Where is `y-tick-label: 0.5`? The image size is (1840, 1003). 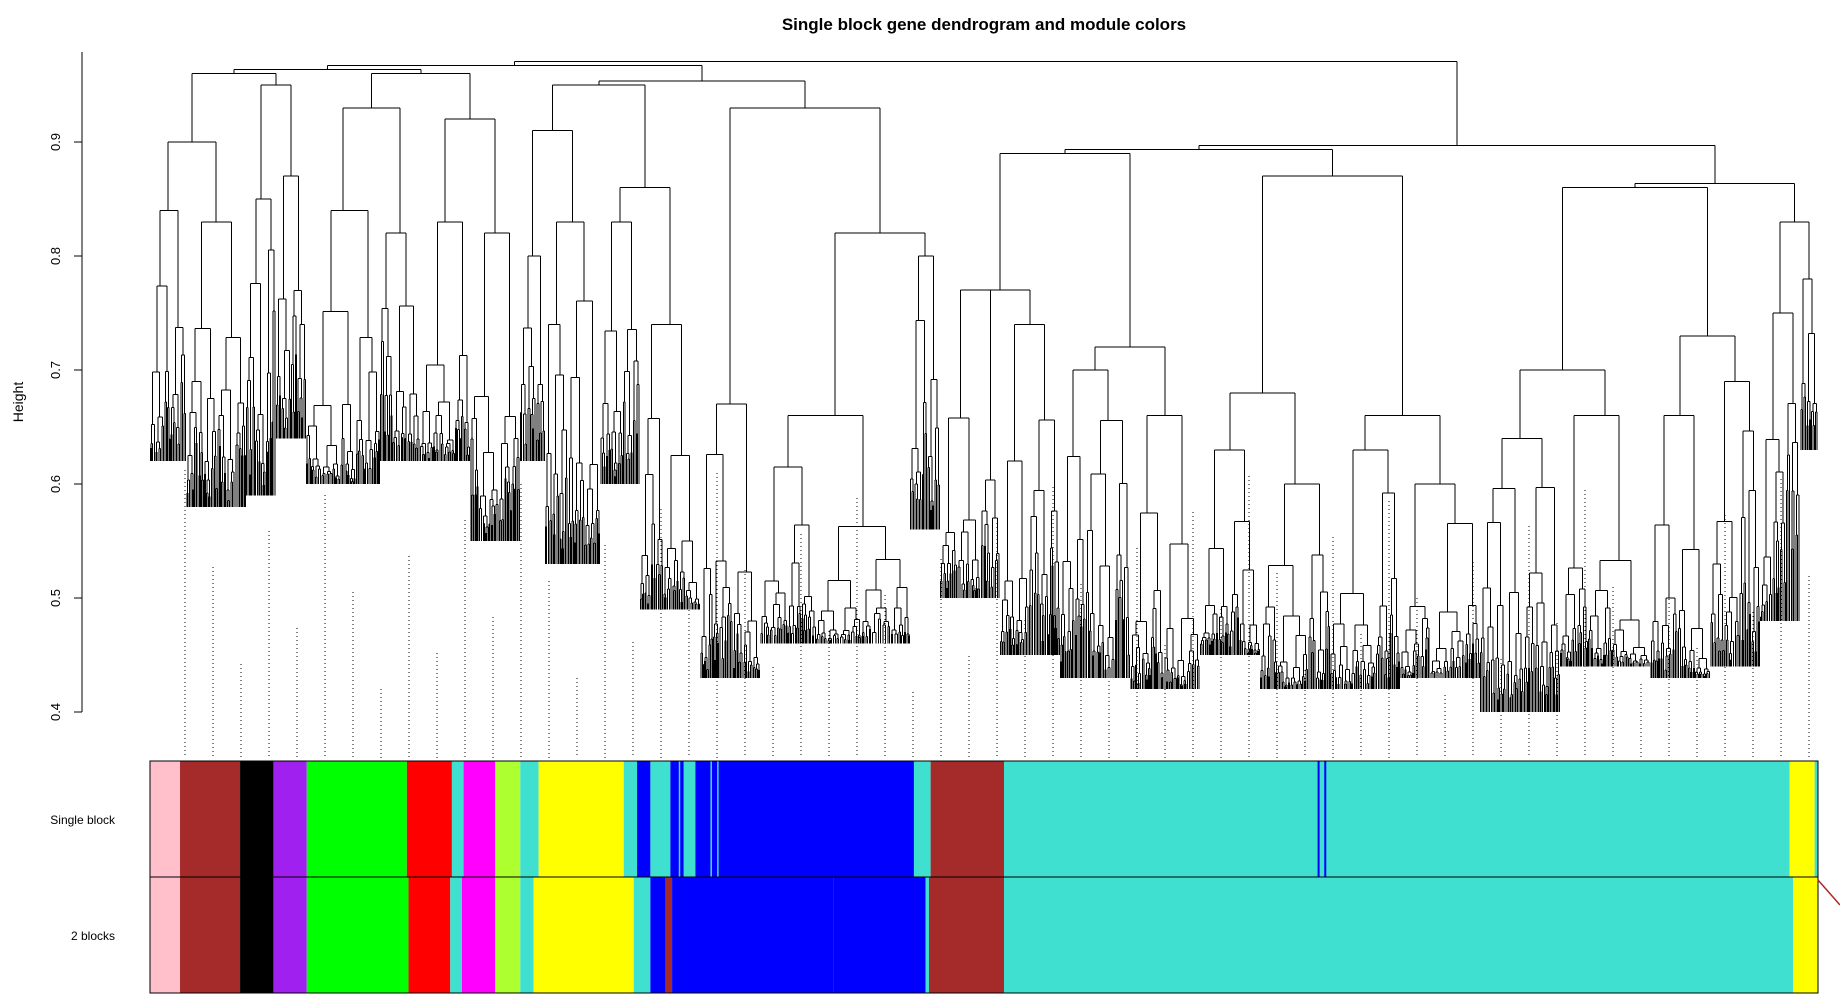 y-tick-label: 0.5 is located at coordinates (55, 598).